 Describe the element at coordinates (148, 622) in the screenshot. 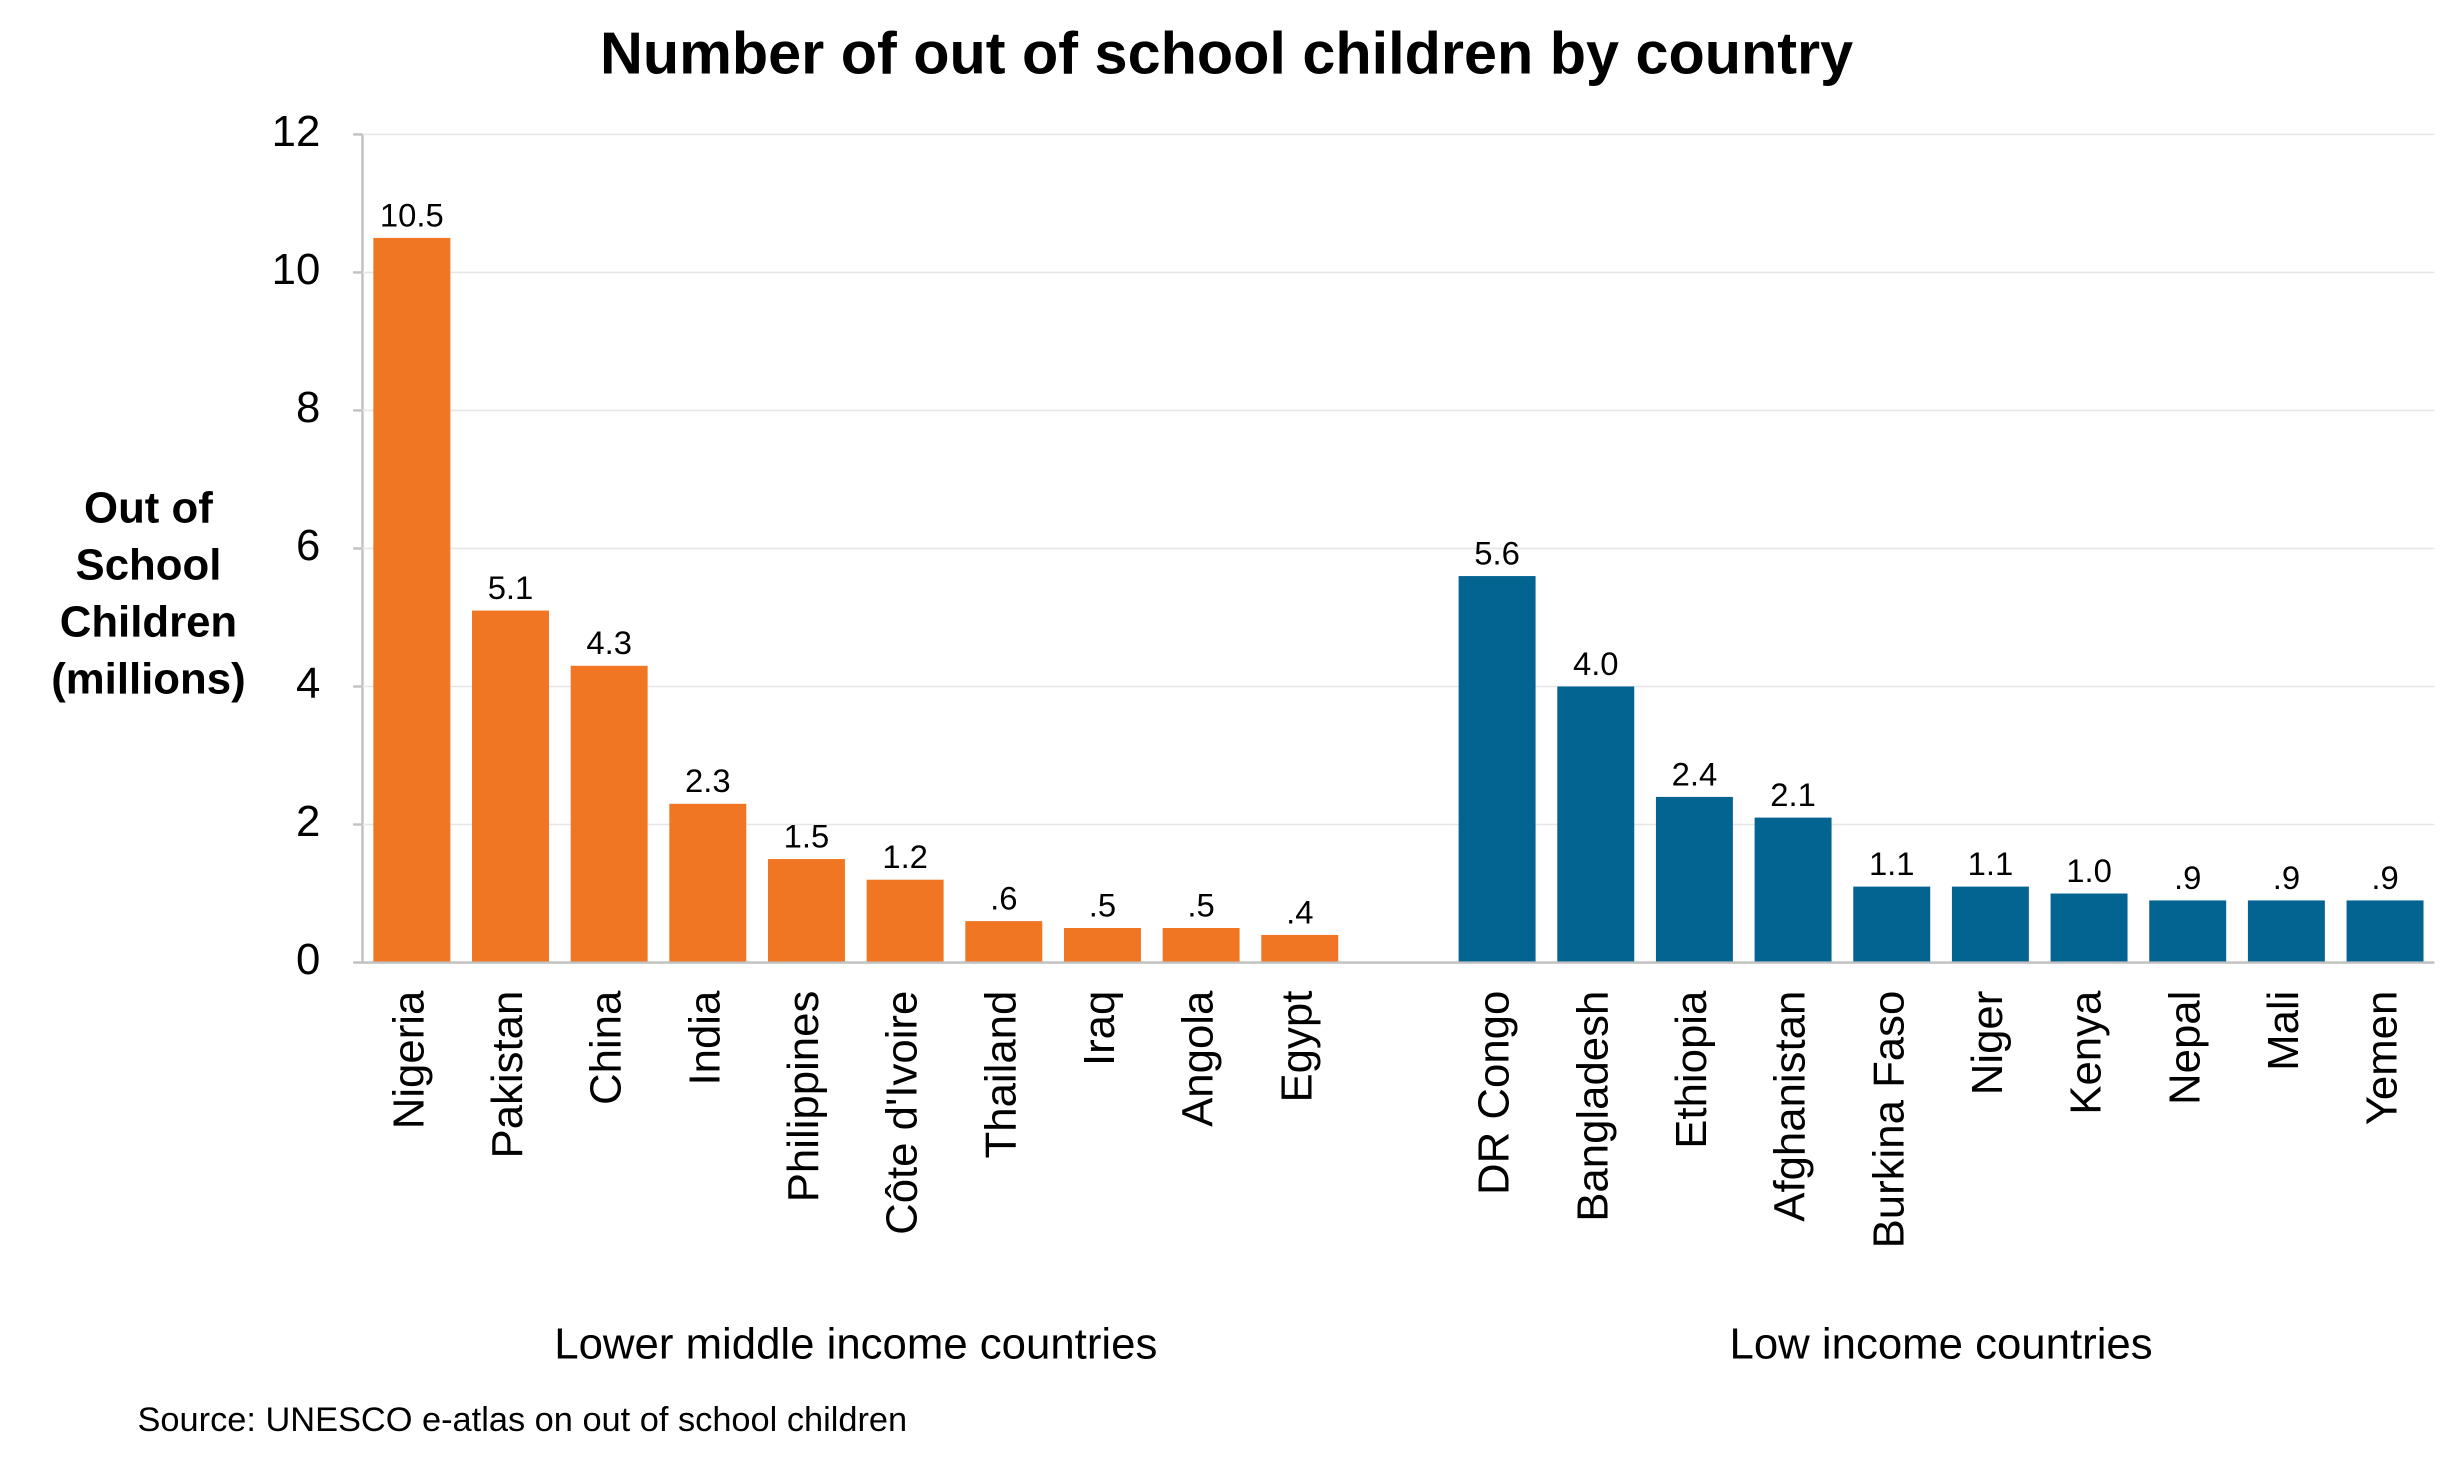

I see `y-axis-label: Children` at that location.